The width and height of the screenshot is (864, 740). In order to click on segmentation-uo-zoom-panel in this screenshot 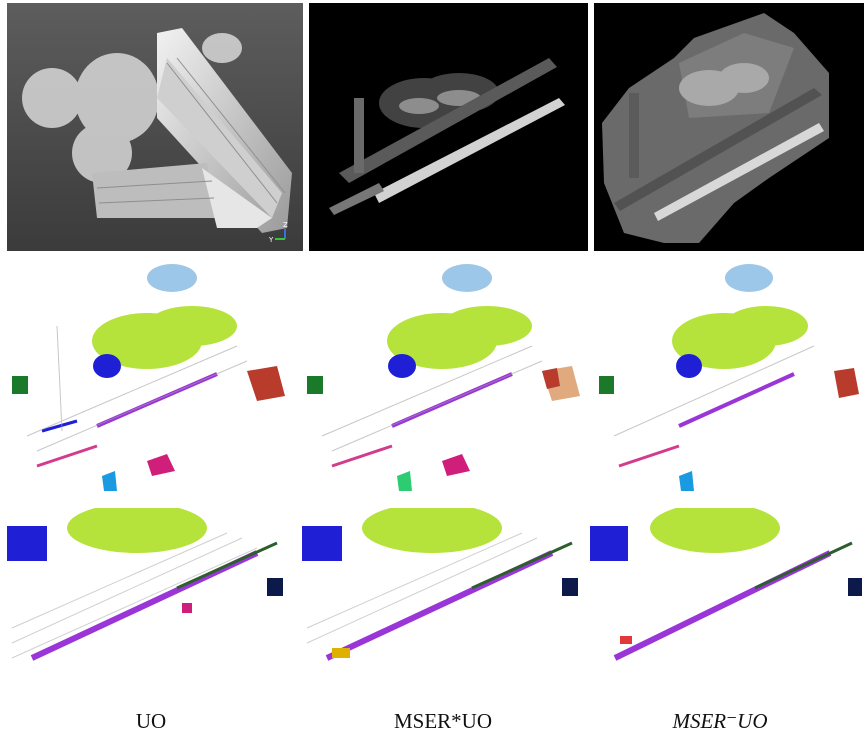, I will do `click(150, 604)`.